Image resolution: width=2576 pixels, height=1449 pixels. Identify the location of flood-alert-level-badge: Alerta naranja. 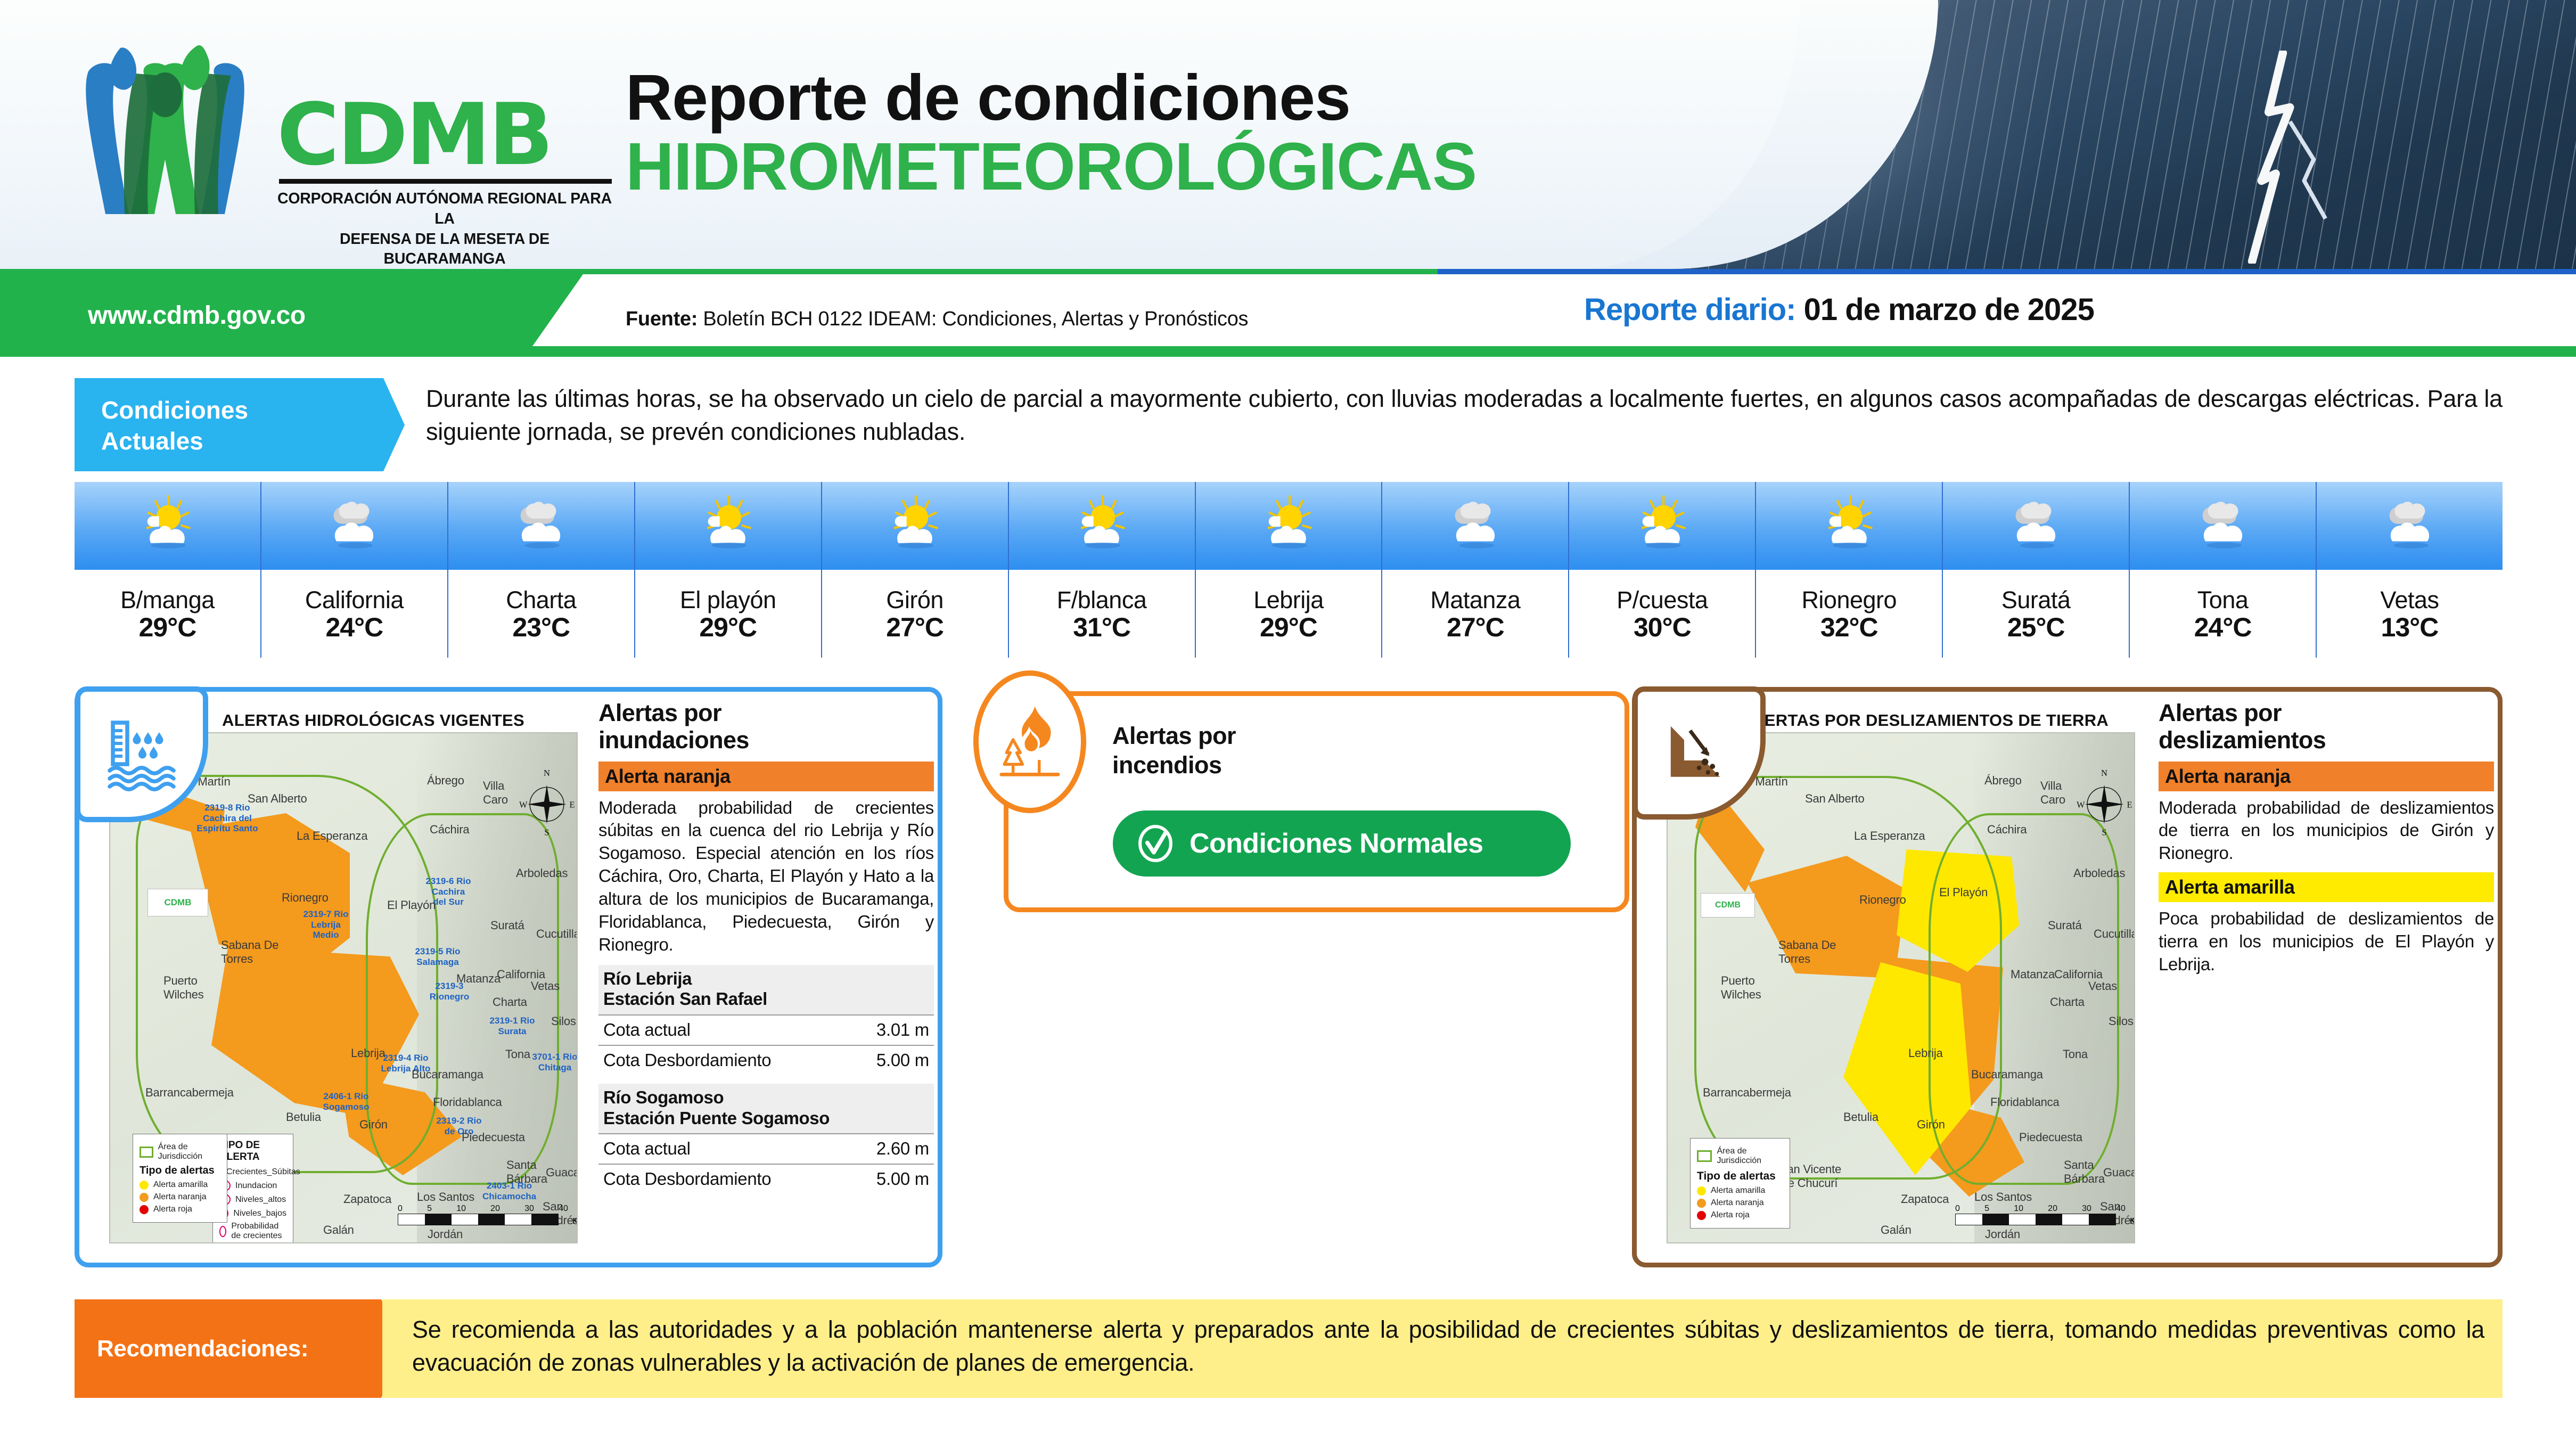
(766, 776).